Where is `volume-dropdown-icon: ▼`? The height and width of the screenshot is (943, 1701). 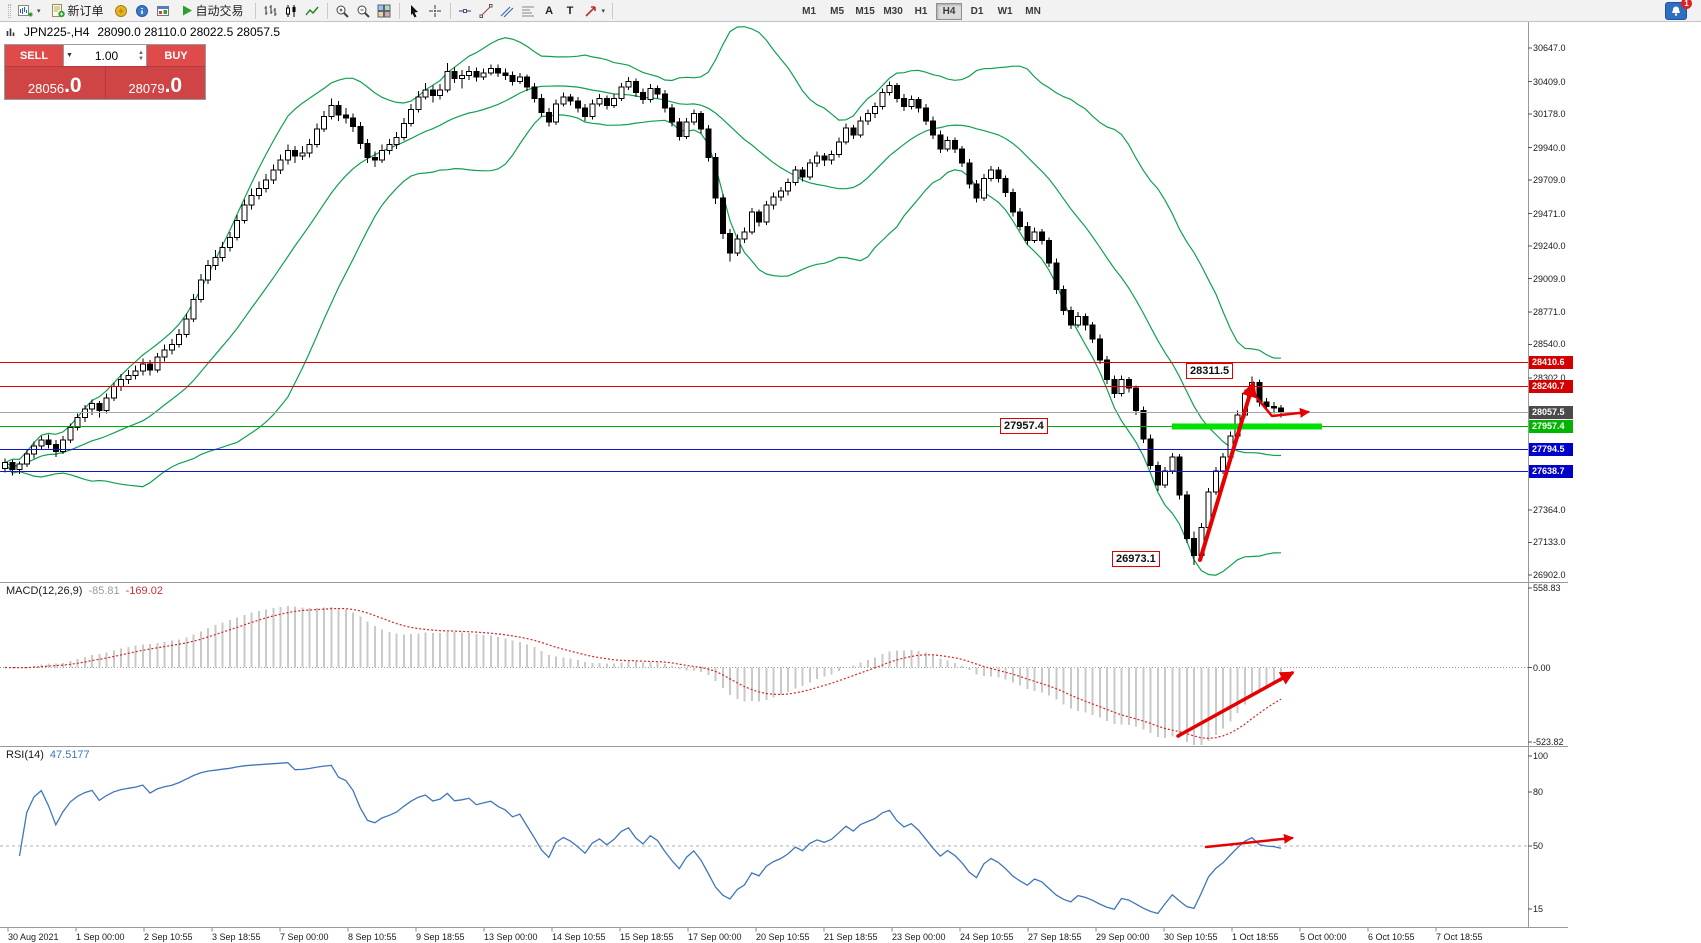
volume-dropdown-icon: ▼ is located at coordinates (69, 55).